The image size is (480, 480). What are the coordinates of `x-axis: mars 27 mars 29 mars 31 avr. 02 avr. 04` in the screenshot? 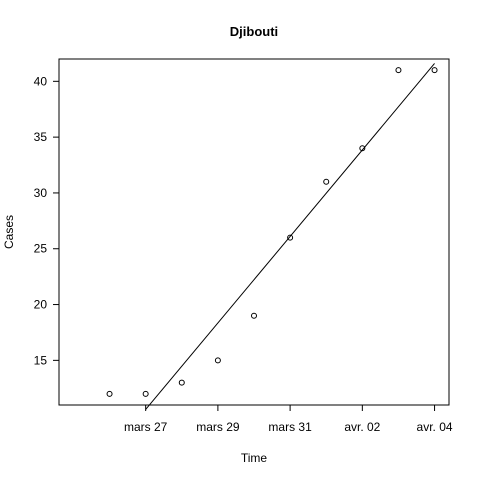 It's located at (288, 419).